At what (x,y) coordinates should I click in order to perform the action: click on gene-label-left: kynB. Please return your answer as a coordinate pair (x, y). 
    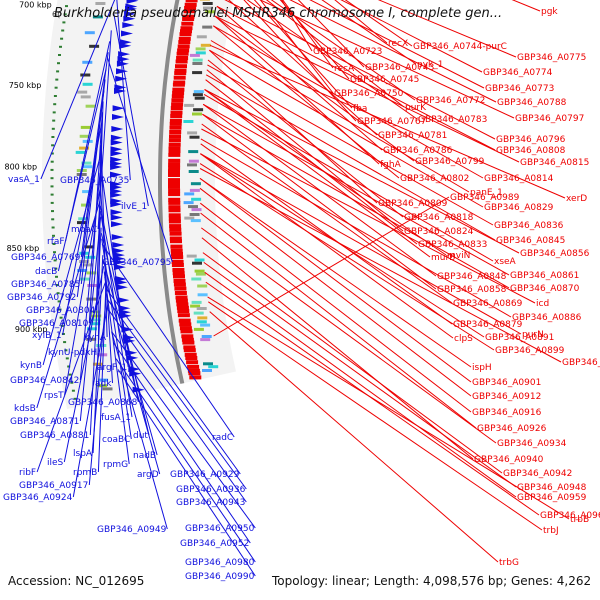
    Looking at the image, I should click on (31, 366).